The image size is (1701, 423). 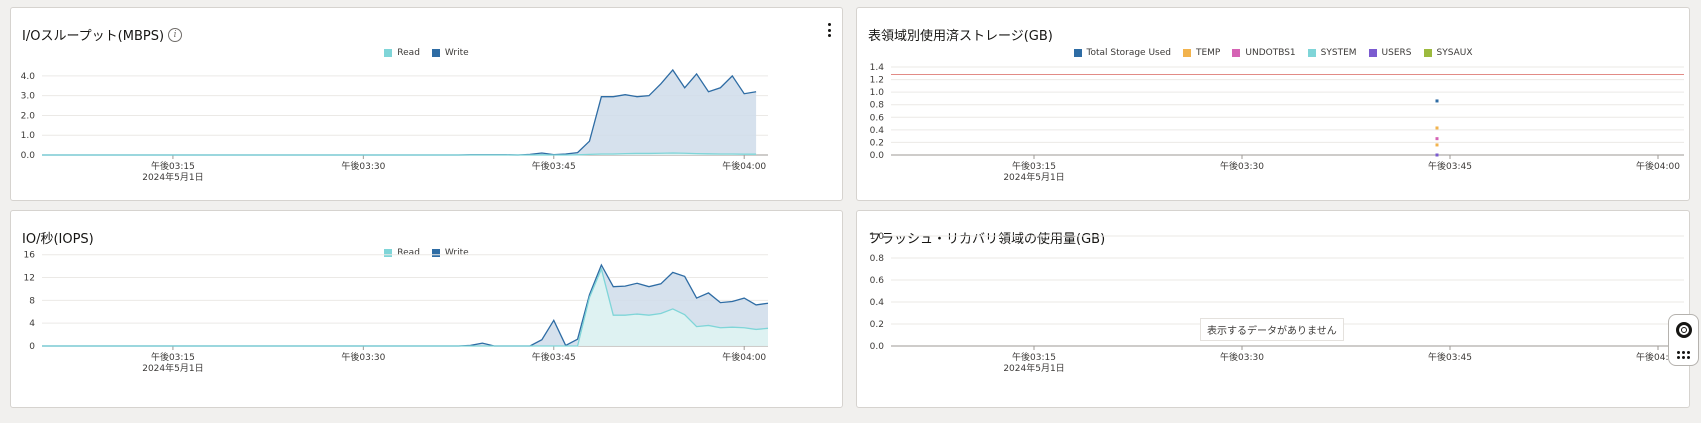 What do you see at coordinates (28, 77) in the screenshot?
I see `y-tick-label: 4.0` at bounding box center [28, 77].